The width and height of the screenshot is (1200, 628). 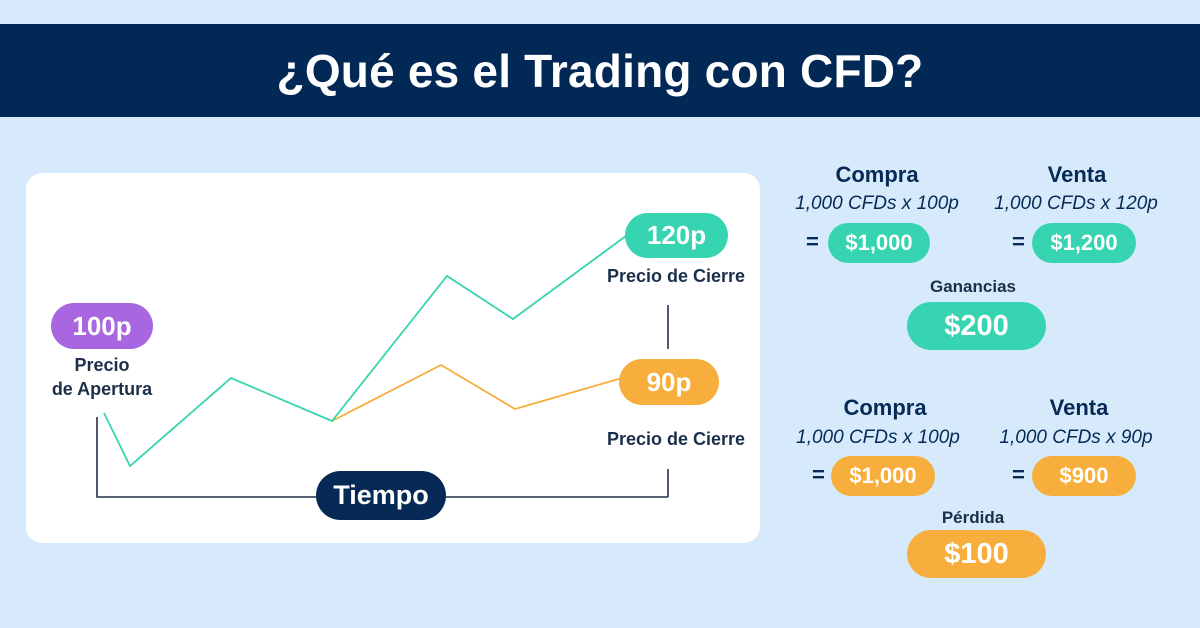 What do you see at coordinates (818, 474) in the screenshot?
I see `loss-buy-equals: =` at bounding box center [818, 474].